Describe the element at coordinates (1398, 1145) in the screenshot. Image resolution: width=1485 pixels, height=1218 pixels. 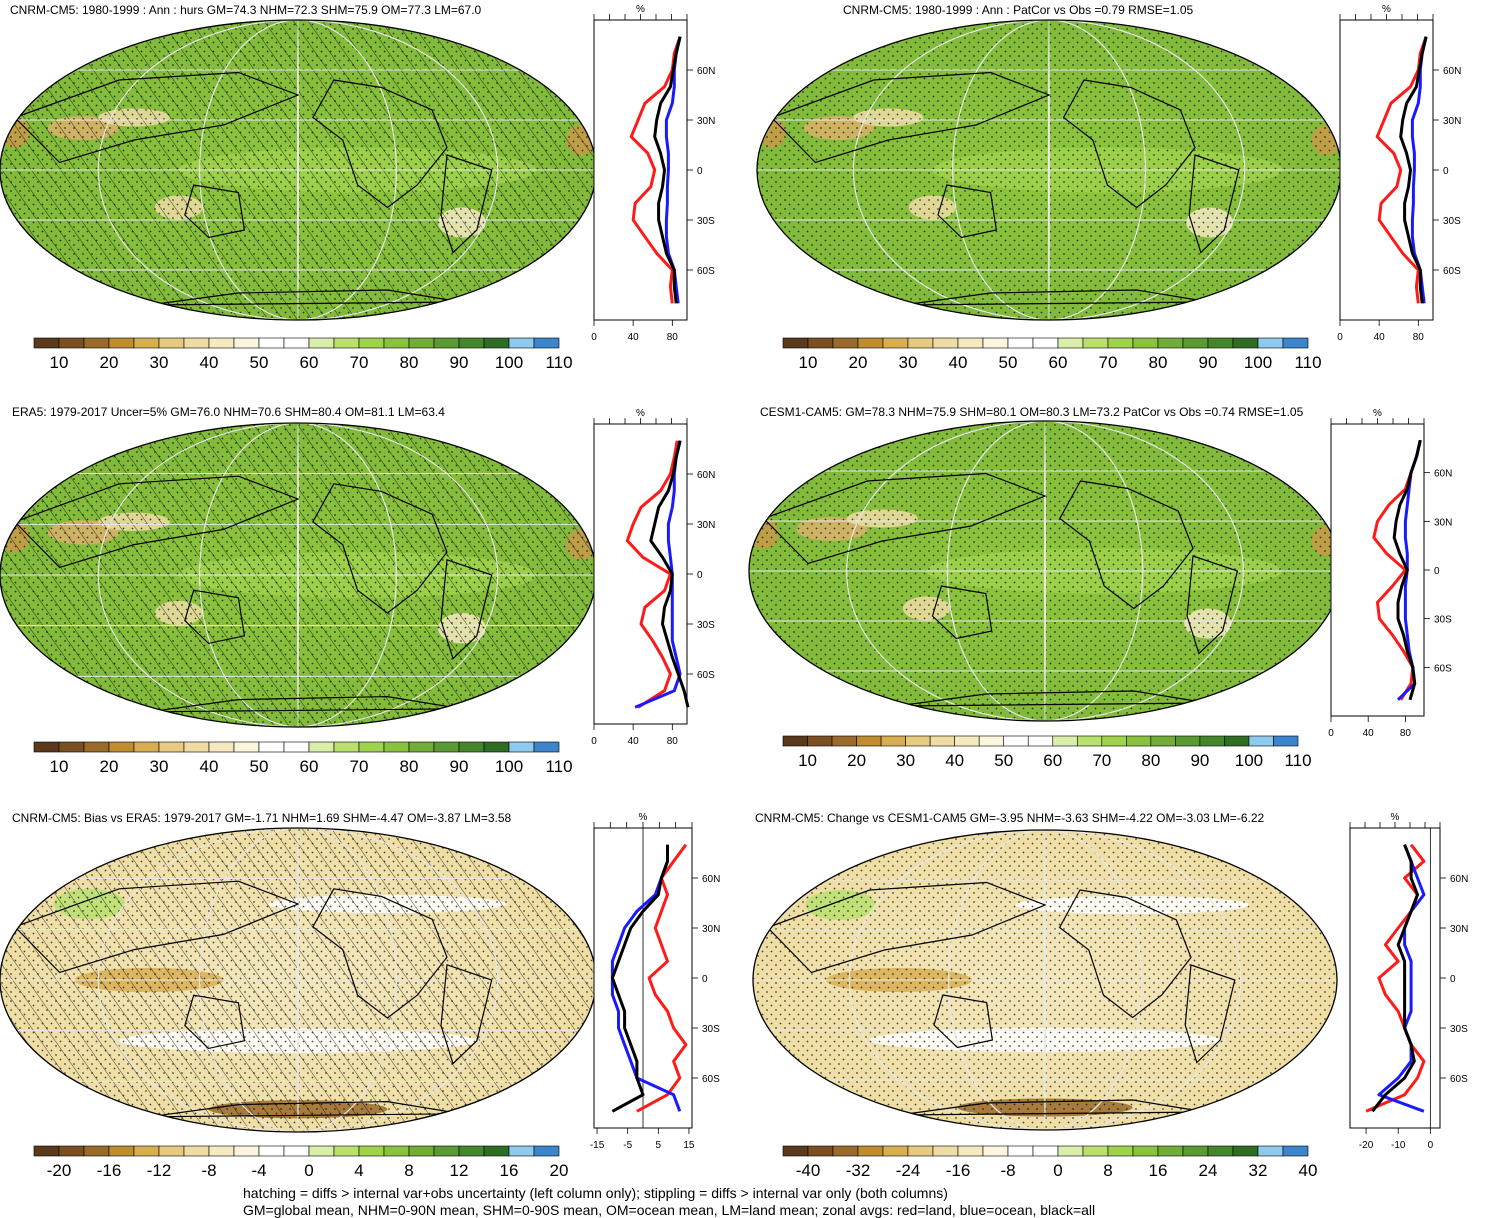
I see `x-tick-label: -10` at that location.